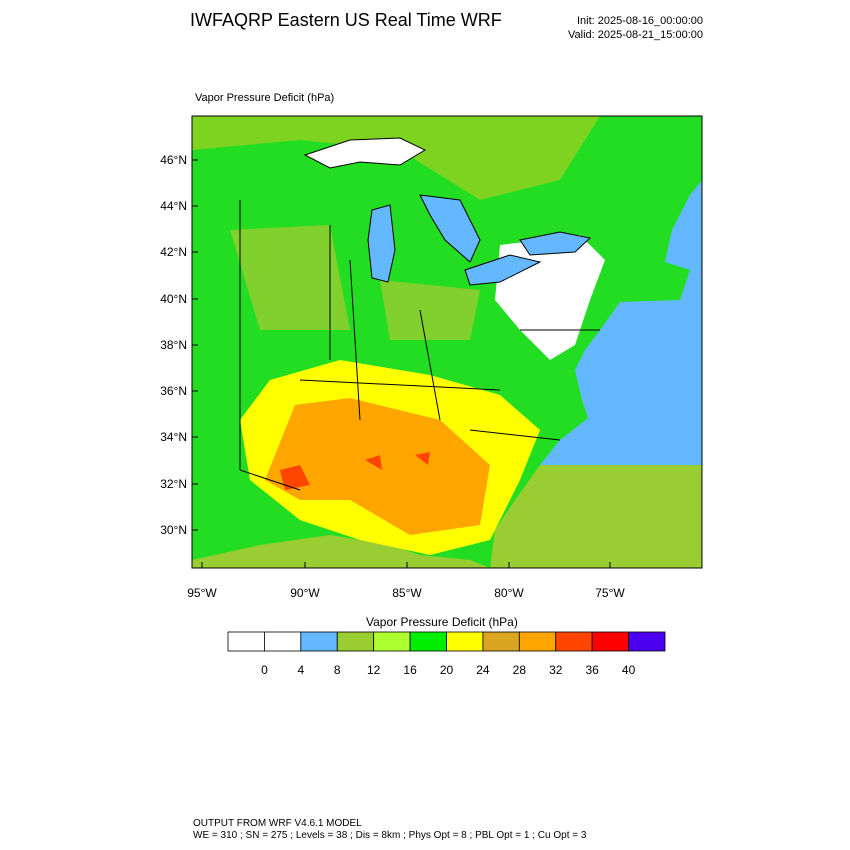  What do you see at coordinates (355, 282) in the screenshot?
I see `northern-region` at bounding box center [355, 282].